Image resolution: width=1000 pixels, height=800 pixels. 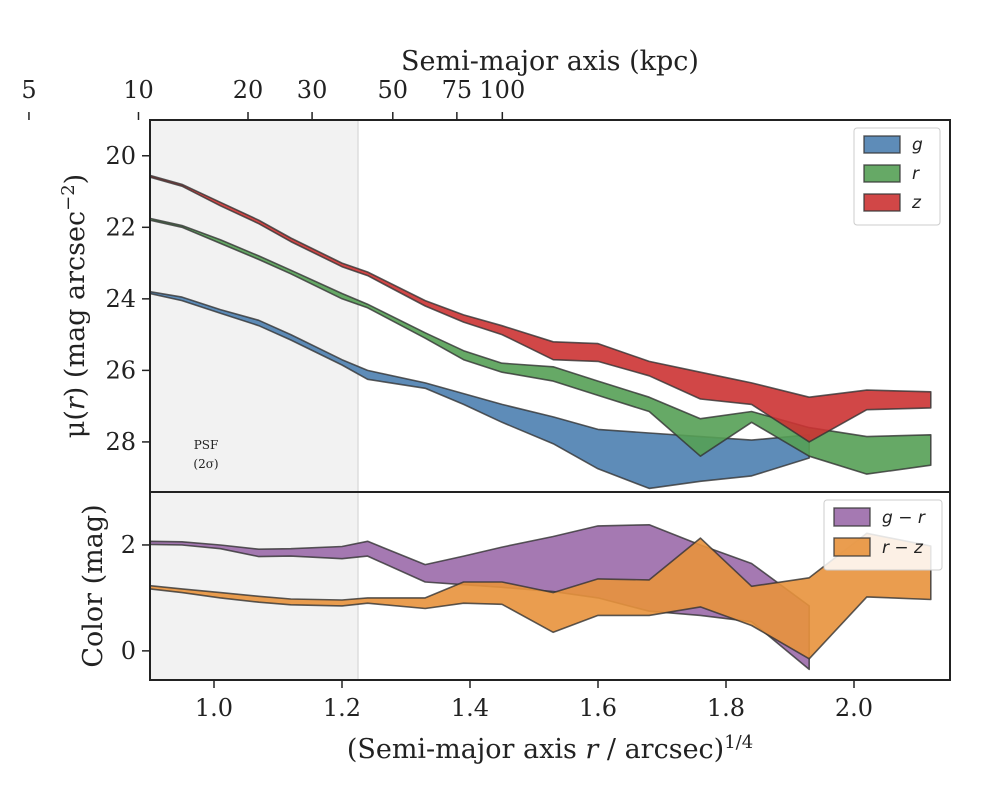 I want to click on kpc-tick-label: 20, so click(x=248, y=90).